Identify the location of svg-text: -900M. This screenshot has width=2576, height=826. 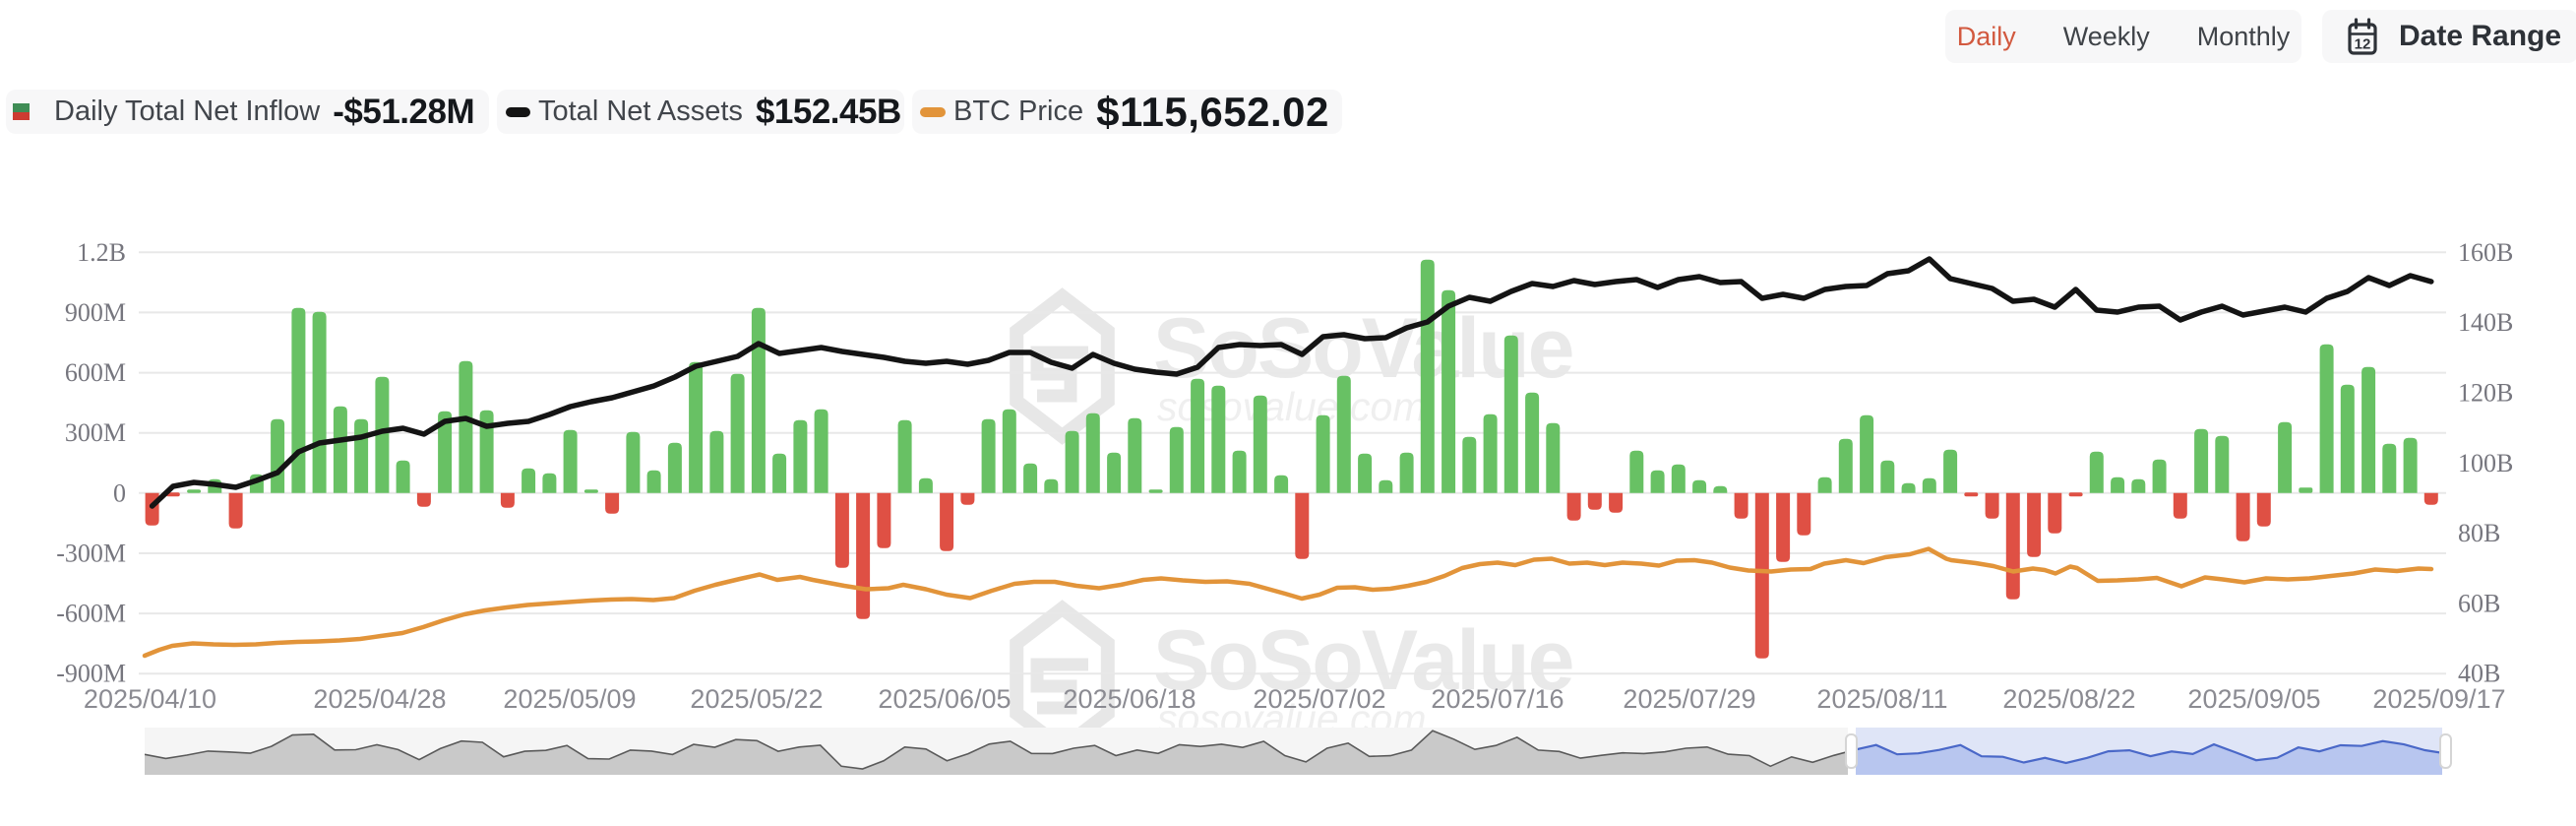
(91, 674).